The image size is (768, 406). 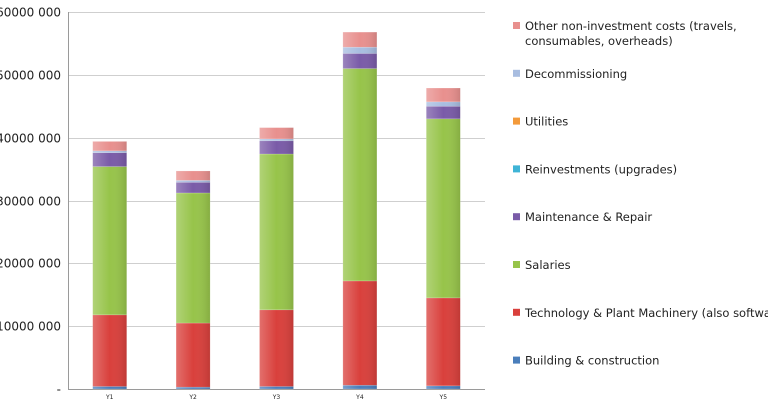 I want to click on legend-label: Maintenance & Repair, so click(x=588, y=217).